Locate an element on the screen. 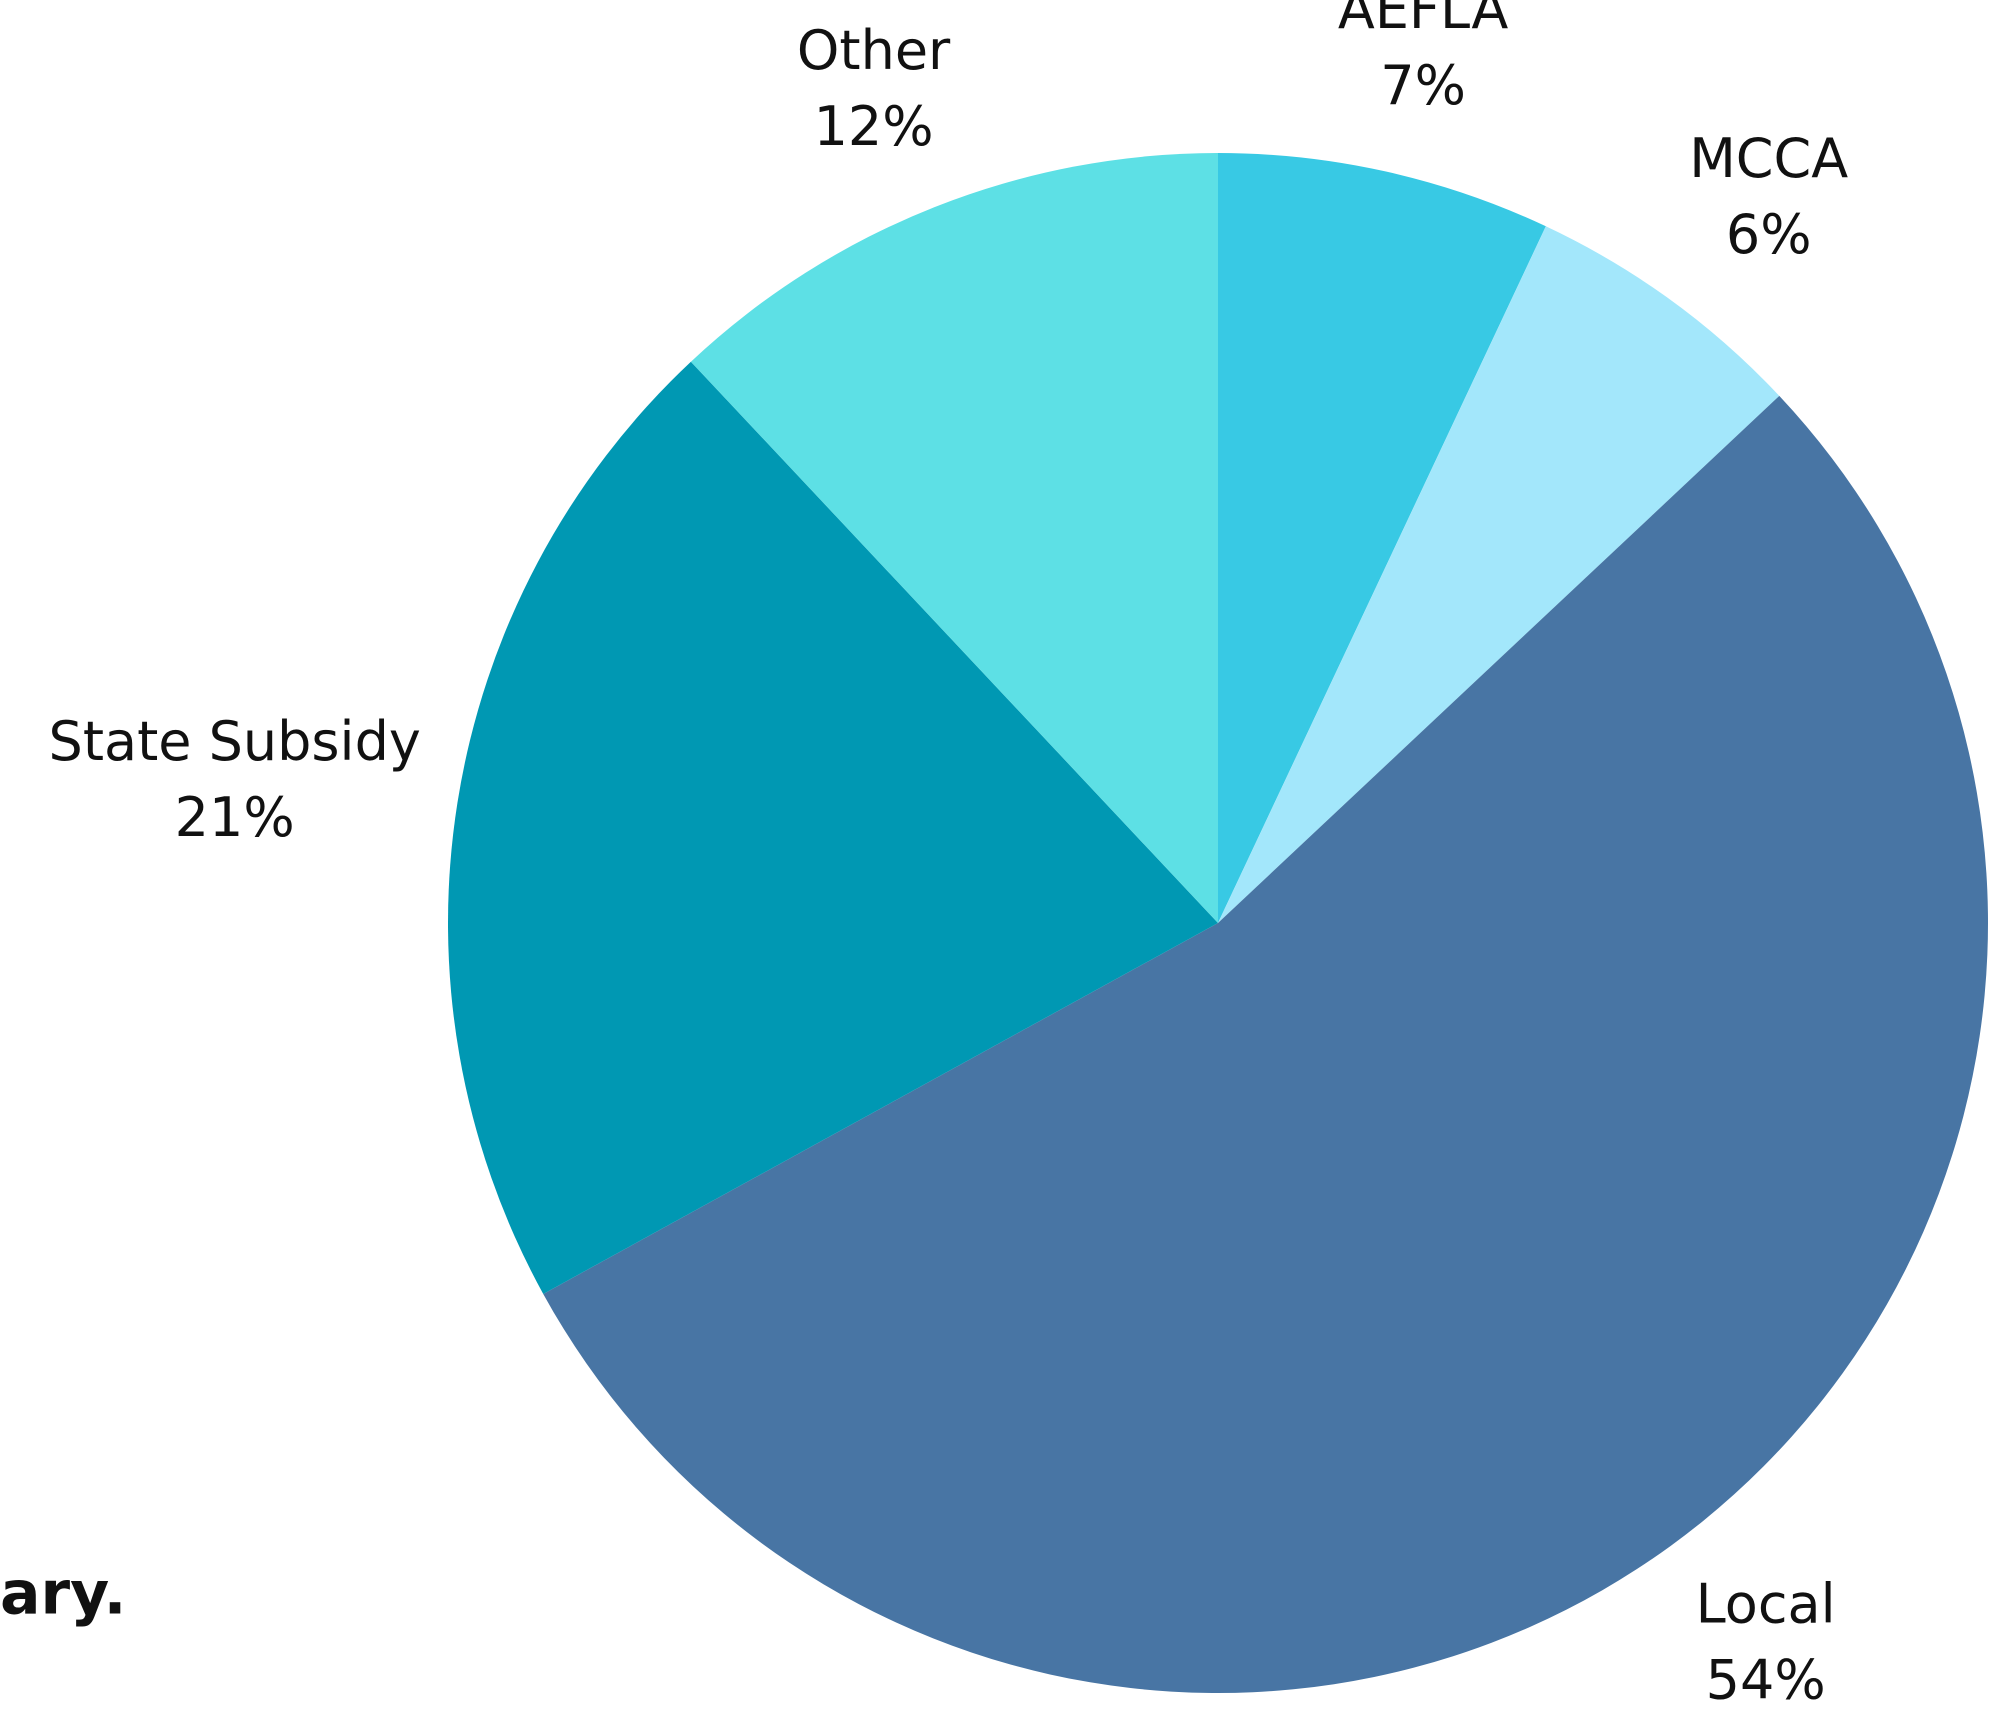 The height and width of the screenshot is (1719, 1990). category-label: Other is located at coordinates (874, 50).